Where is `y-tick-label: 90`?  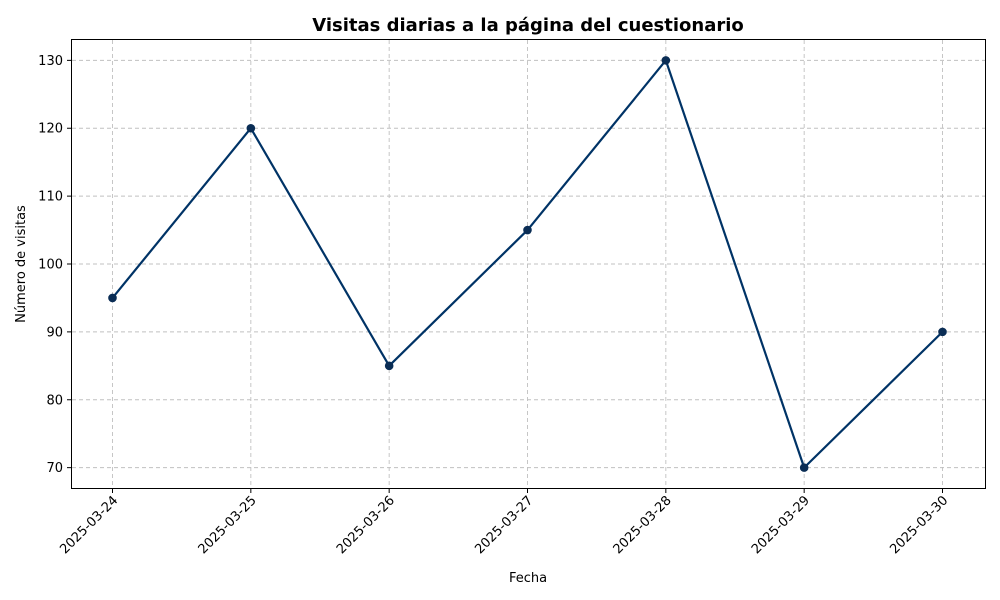
y-tick-label: 90 is located at coordinates (54, 332).